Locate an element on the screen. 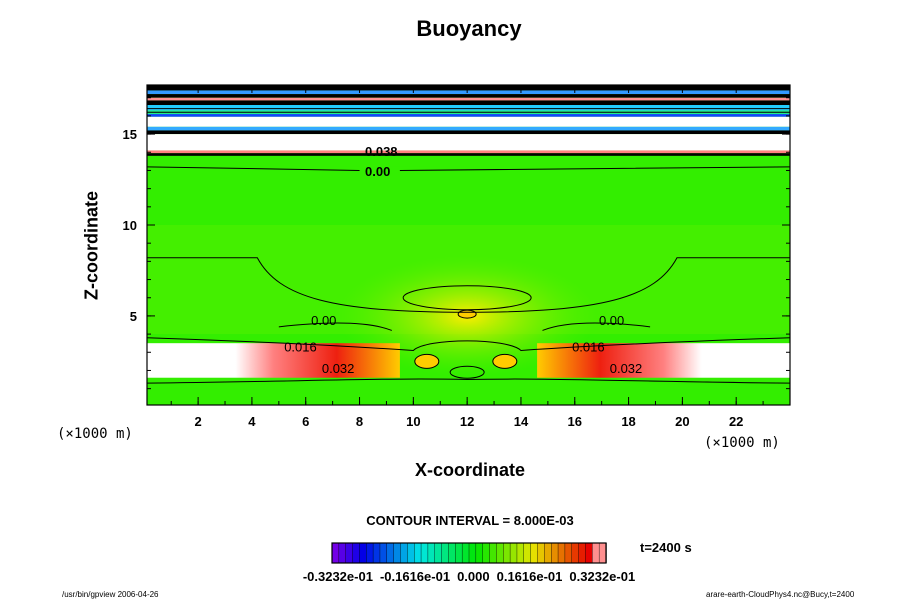 The height and width of the screenshot is (600, 900). x-tick-label: 22 is located at coordinates (736, 421).